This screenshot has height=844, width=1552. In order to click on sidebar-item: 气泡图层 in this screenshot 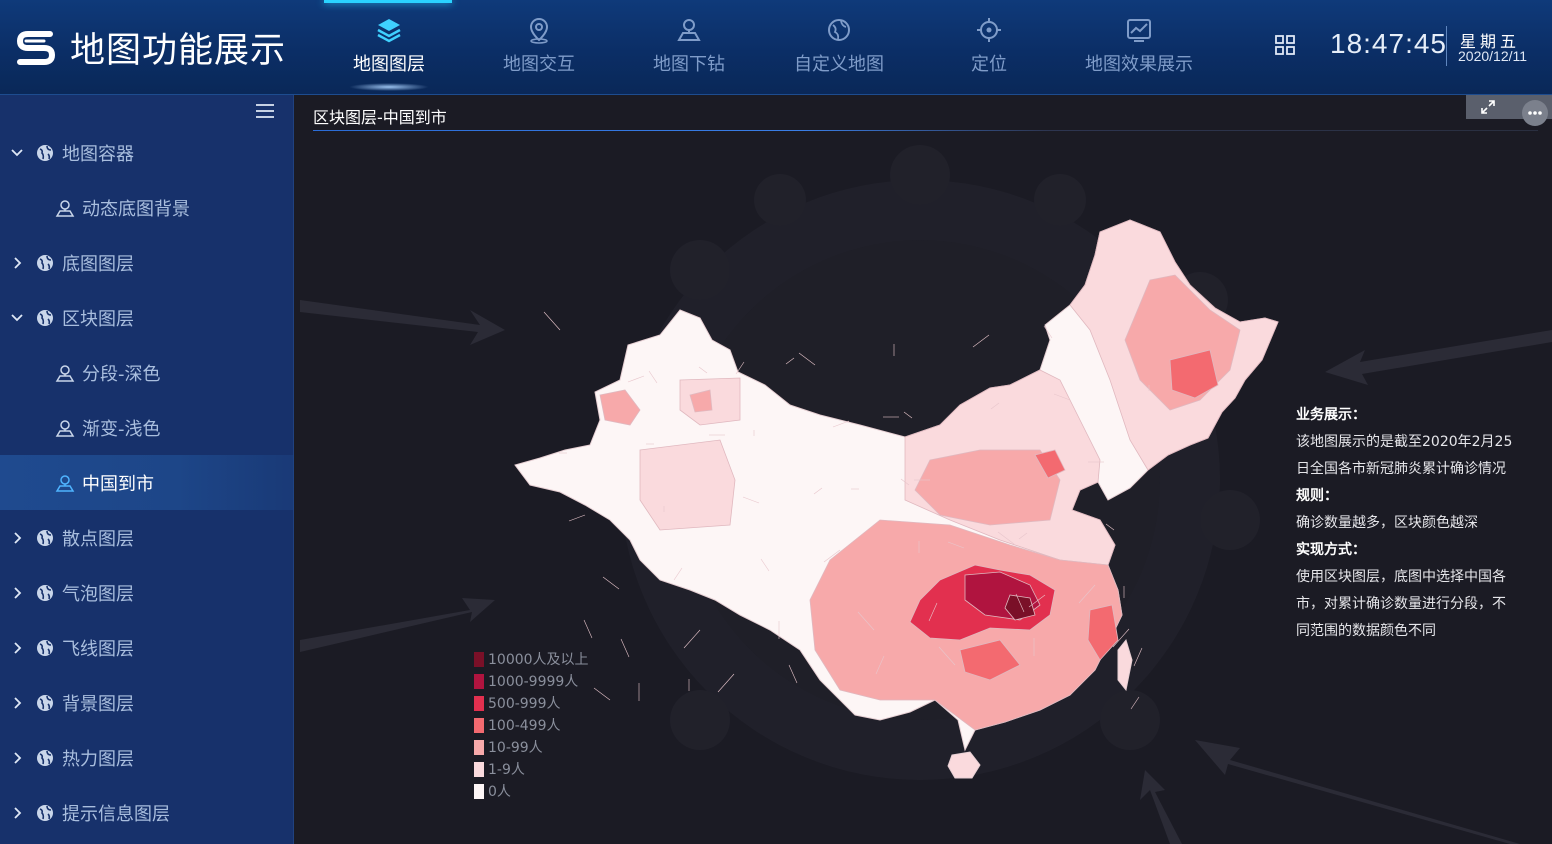, I will do `click(147, 592)`.